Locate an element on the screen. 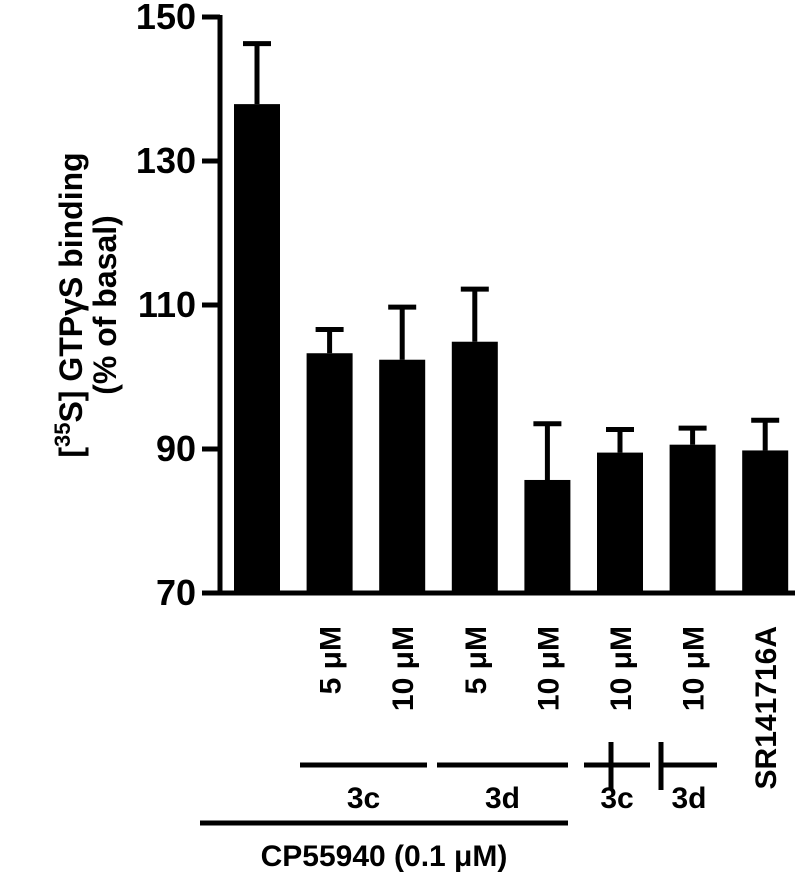  group-brackets: 3c 3d 3c 3d CP55940 (0.1 μM) is located at coordinates (458, 807).